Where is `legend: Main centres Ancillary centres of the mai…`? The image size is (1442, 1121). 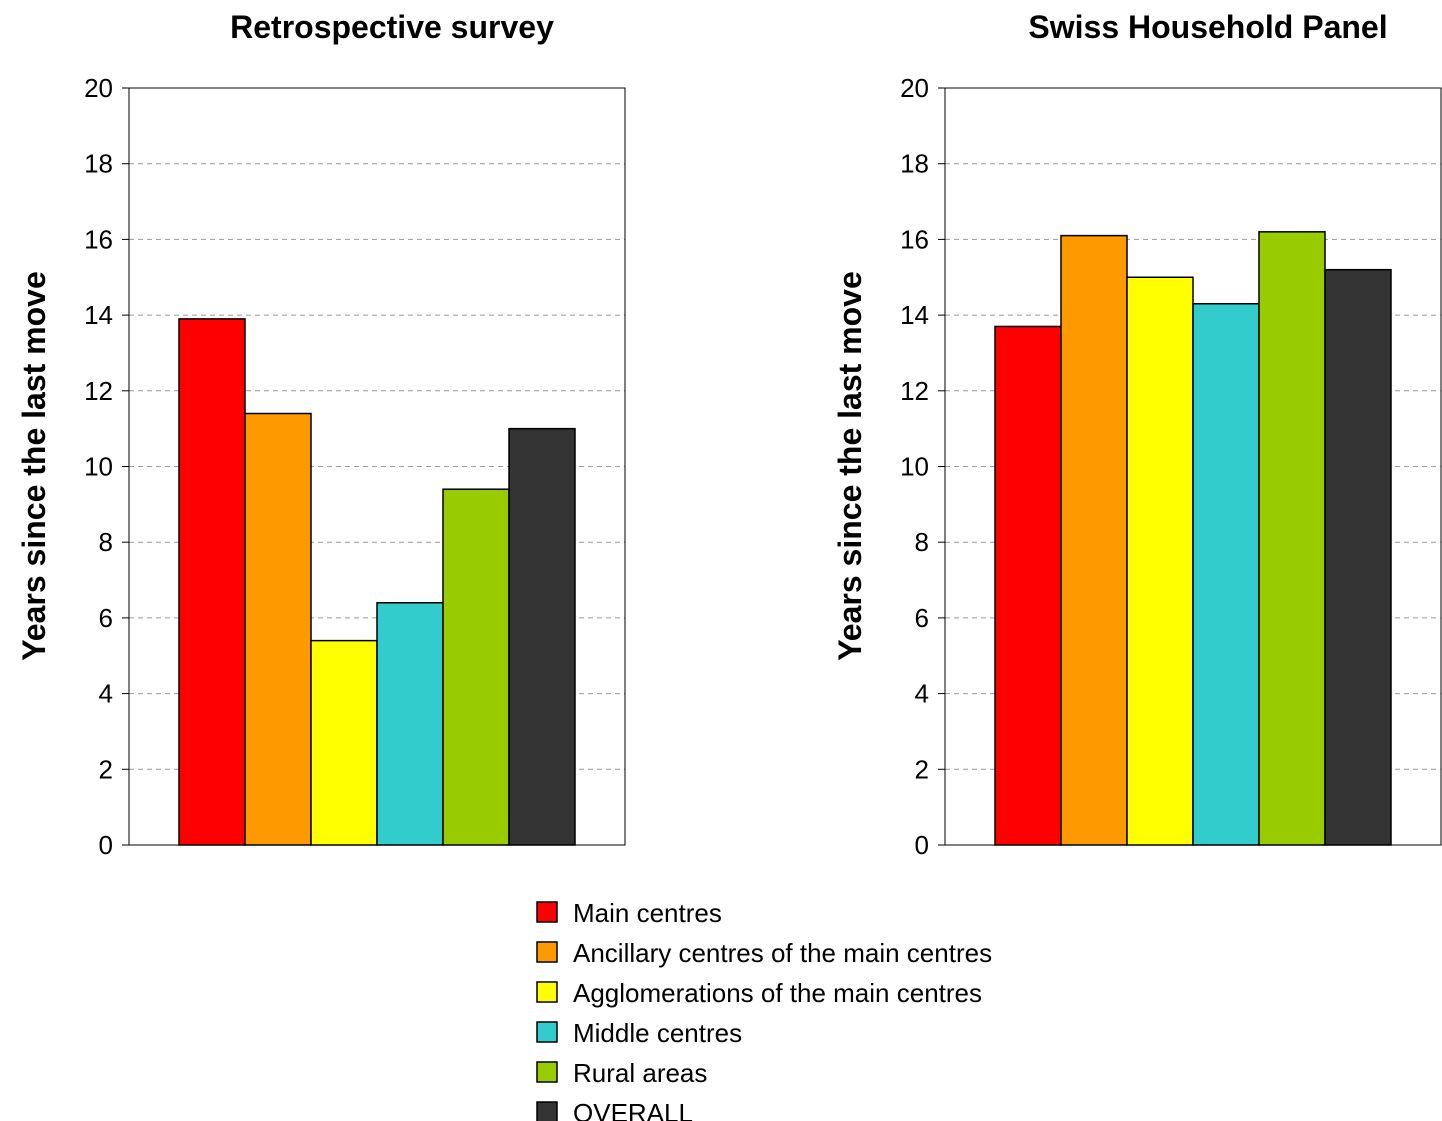
legend: Main centres Ancillary centres of the mai… is located at coordinates (764, 1009).